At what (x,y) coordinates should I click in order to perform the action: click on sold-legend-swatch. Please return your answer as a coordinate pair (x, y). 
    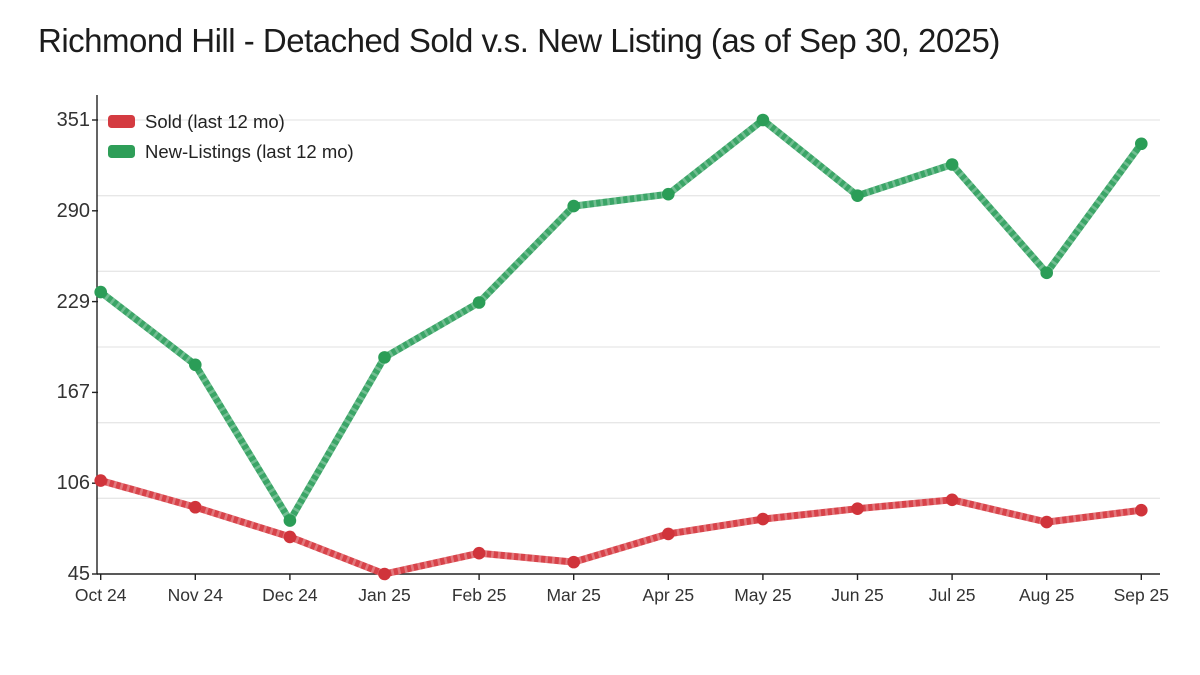
    Looking at the image, I should click on (121, 121).